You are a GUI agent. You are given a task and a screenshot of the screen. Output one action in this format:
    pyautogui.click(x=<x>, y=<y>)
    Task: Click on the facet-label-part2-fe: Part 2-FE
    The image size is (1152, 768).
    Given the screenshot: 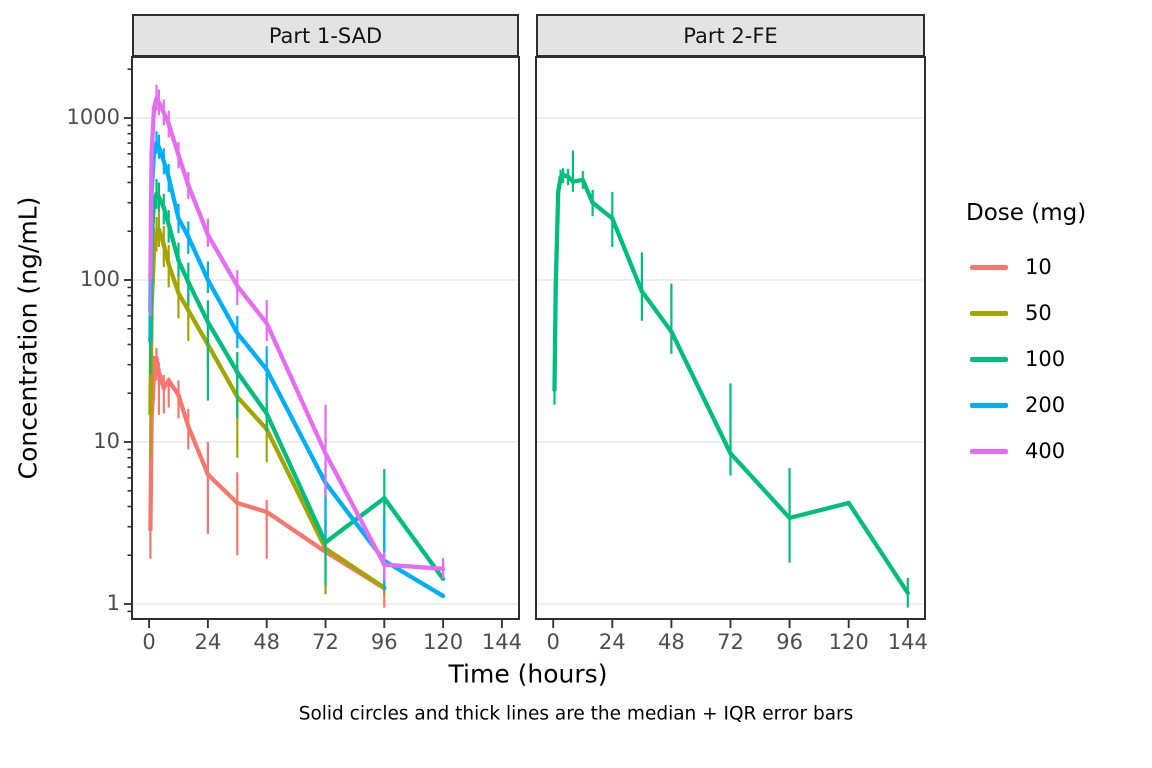 What is the action you would take?
    pyautogui.click(x=730, y=35)
    